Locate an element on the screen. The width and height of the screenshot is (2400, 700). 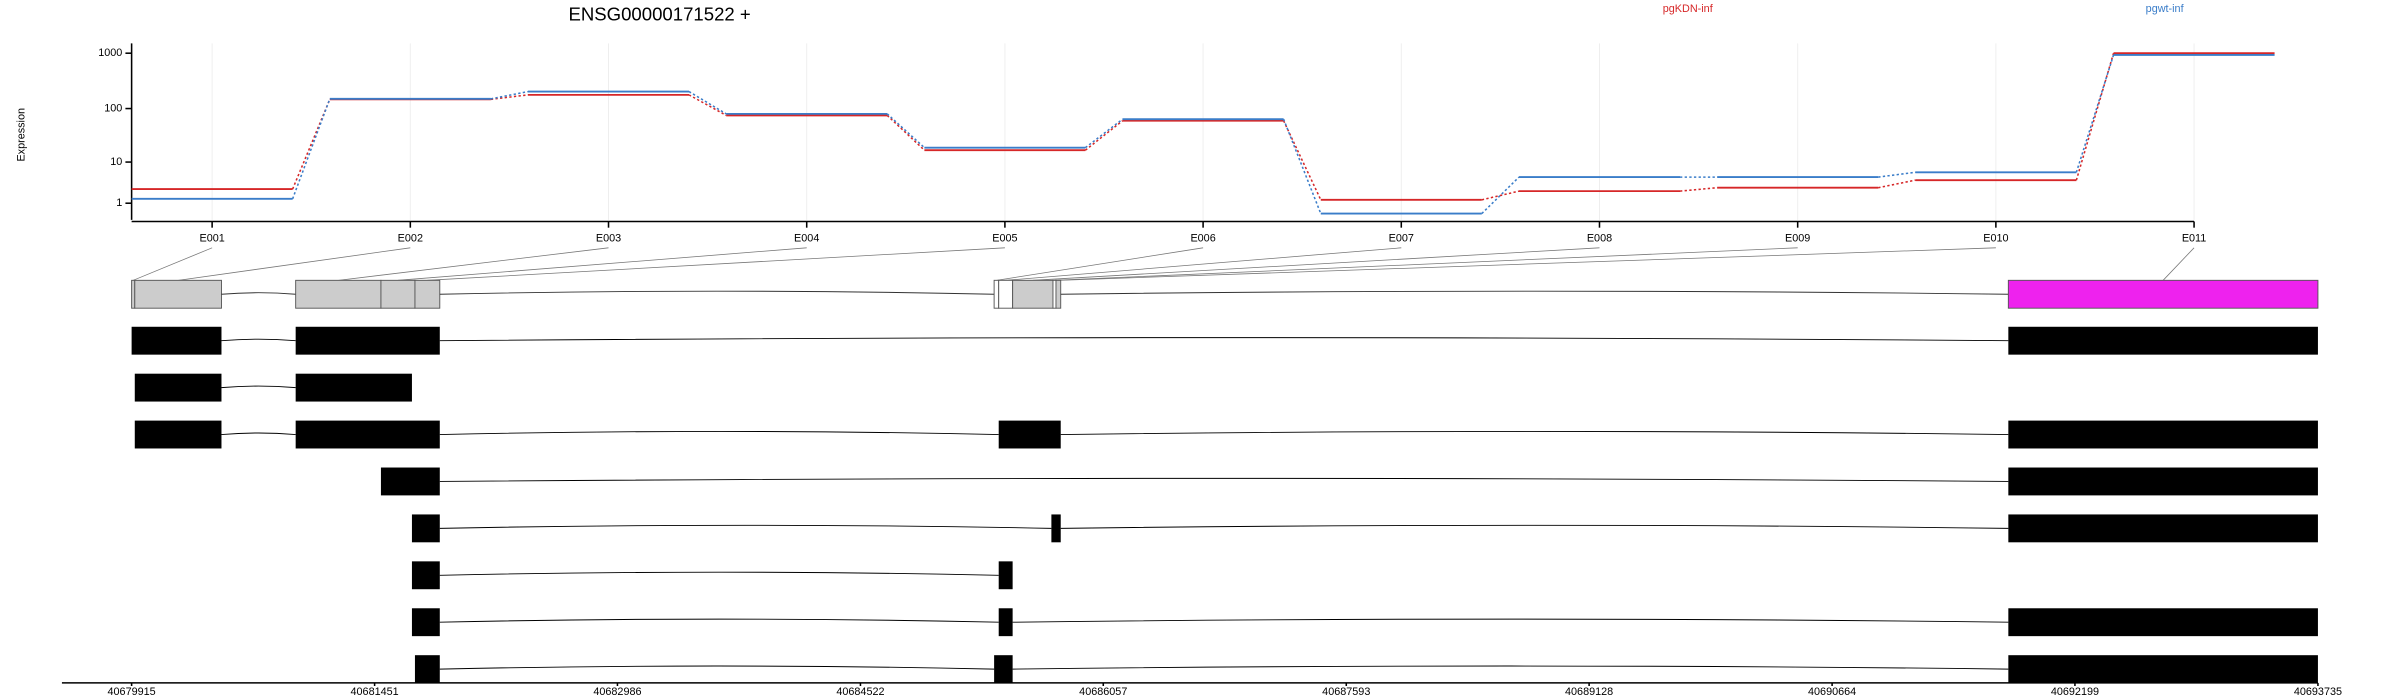
legend-label: pgwt-inf is located at coordinates (2165, 9).